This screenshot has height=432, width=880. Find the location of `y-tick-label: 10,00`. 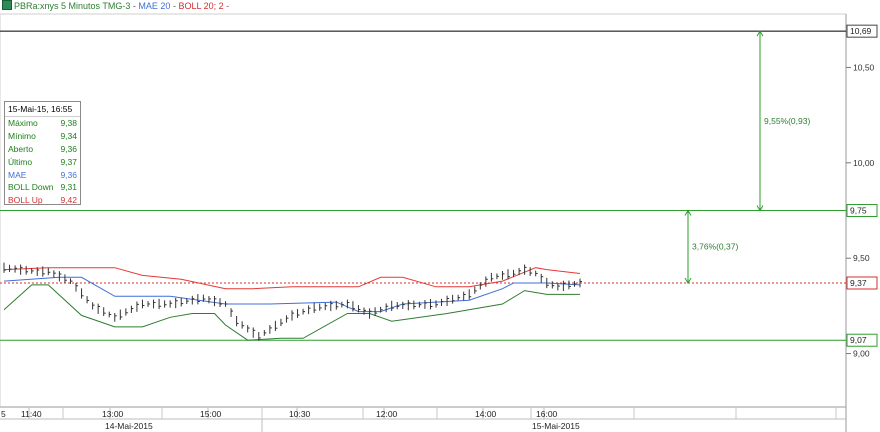

y-tick-label: 10,00 is located at coordinates (864, 163).